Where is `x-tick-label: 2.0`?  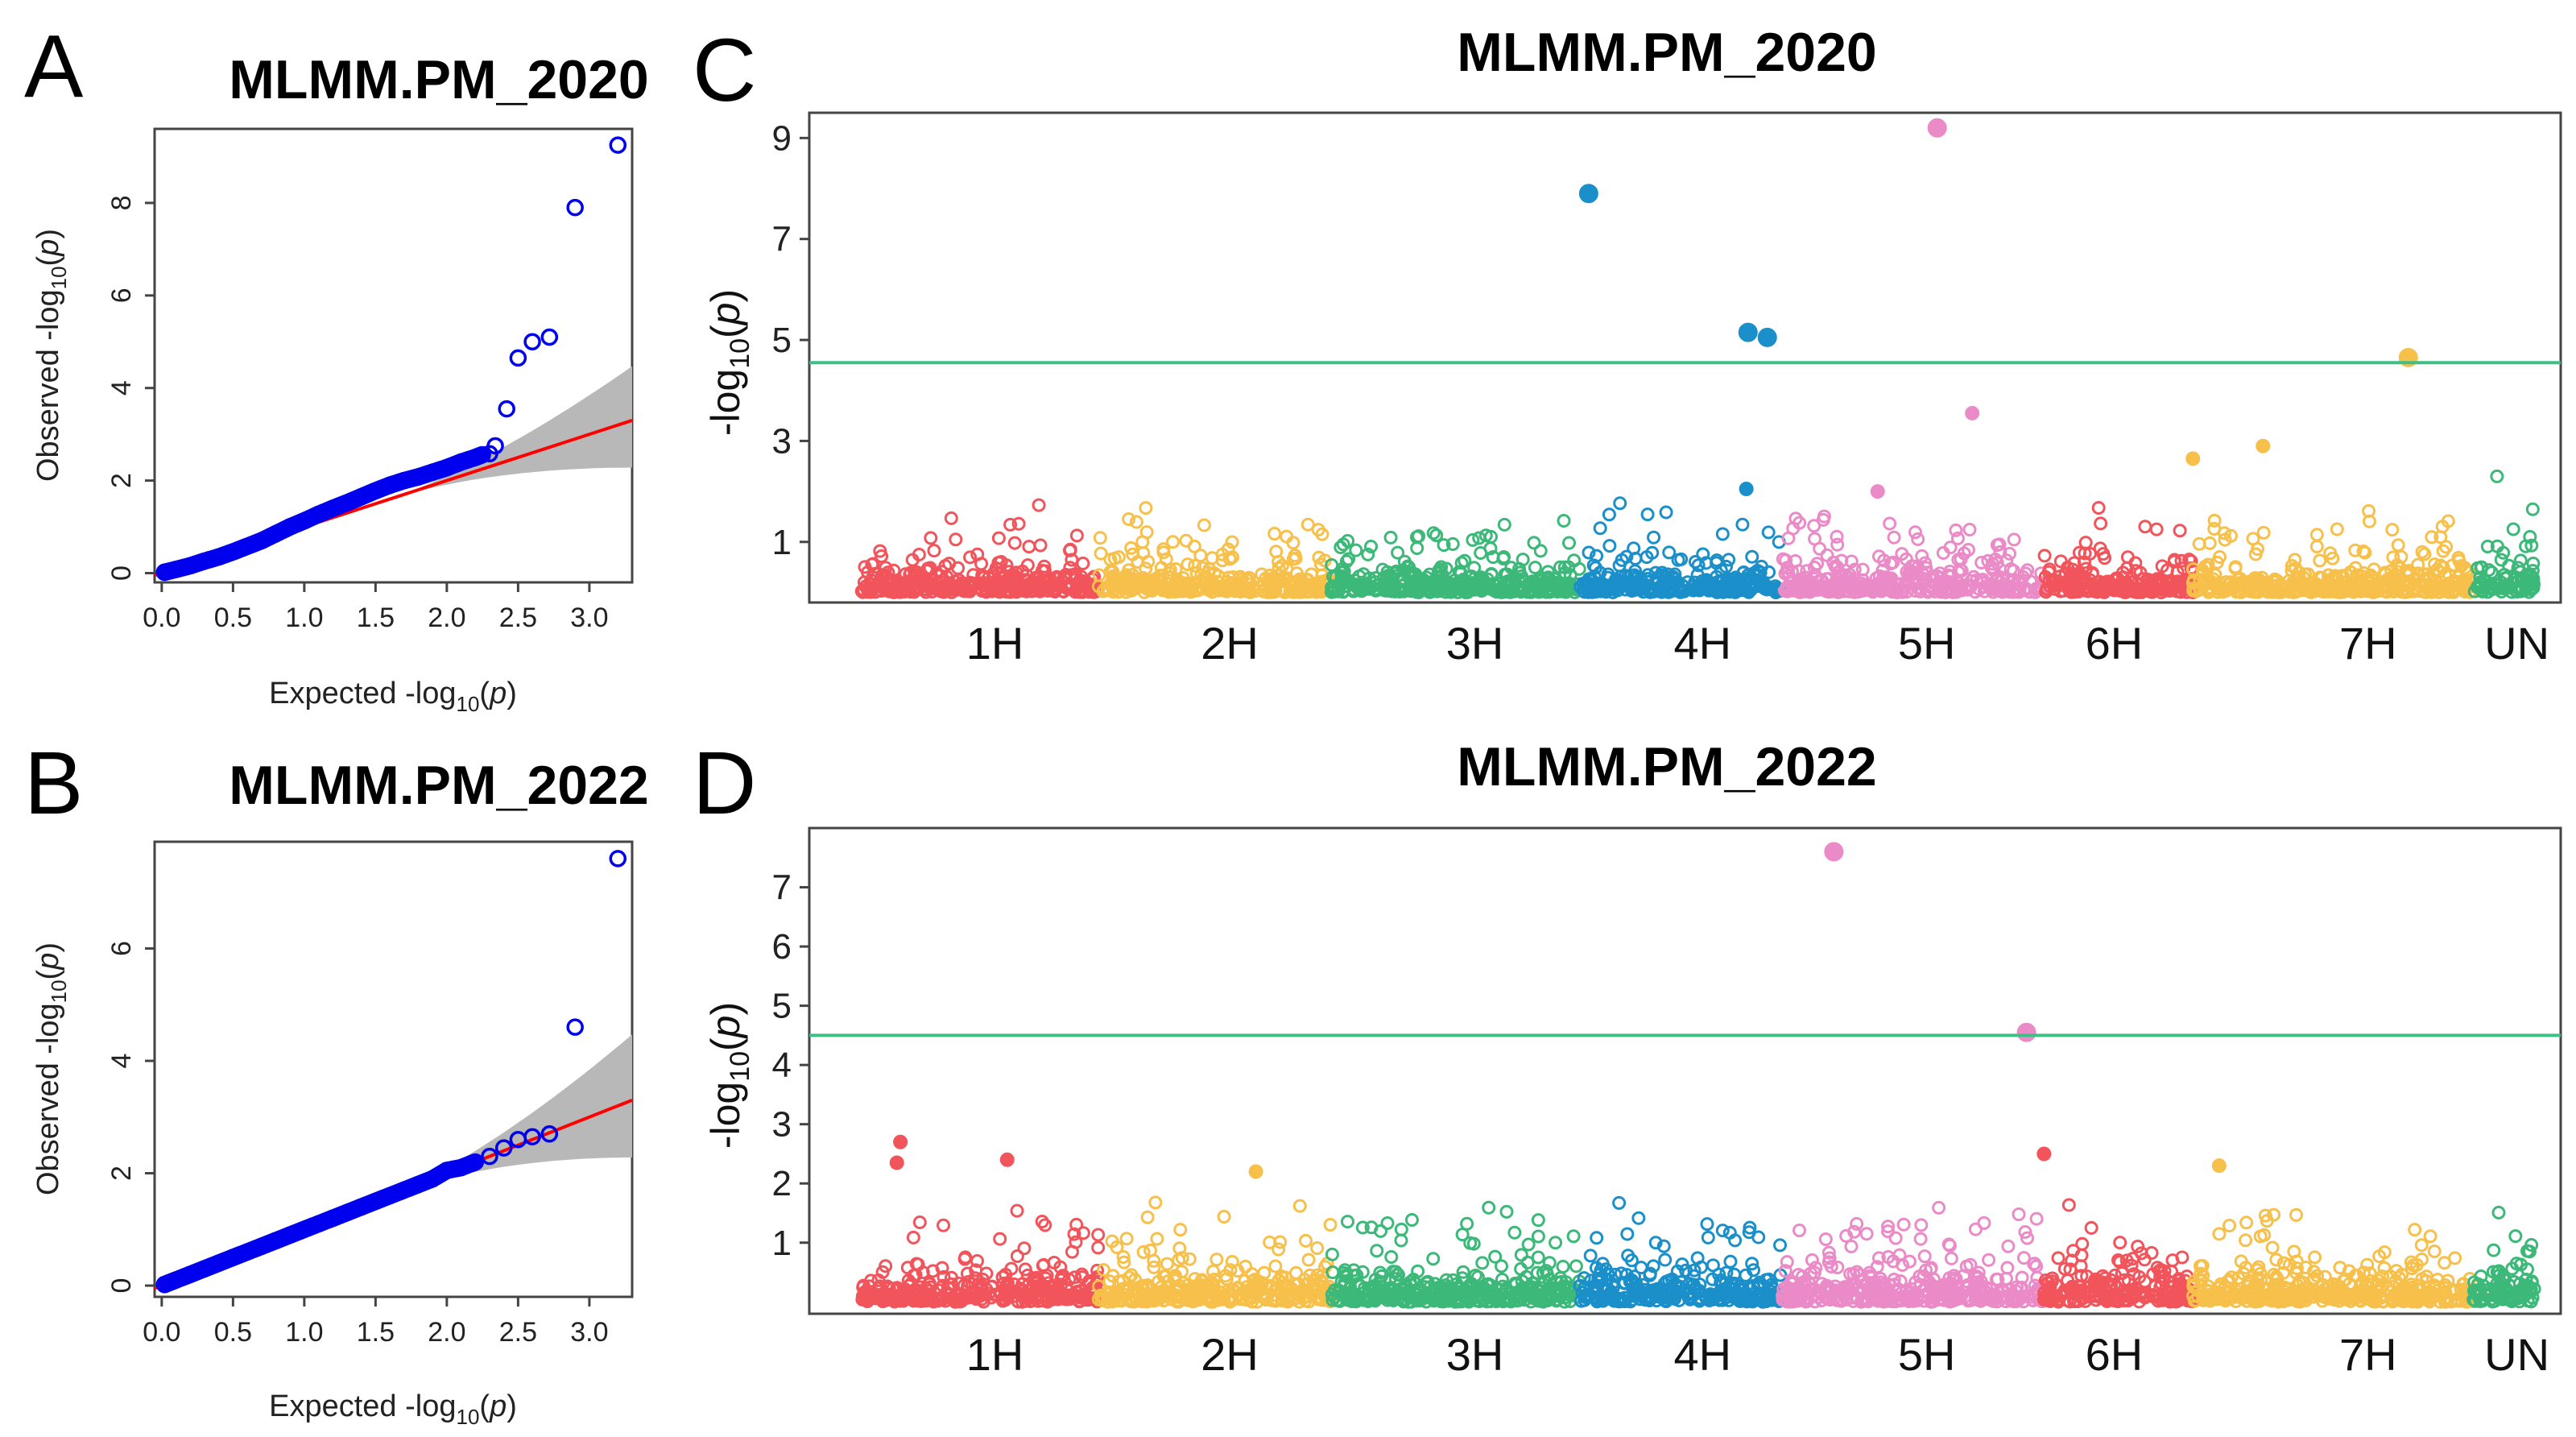
x-tick-label: 2.0 is located at coordinates (447, 1332).